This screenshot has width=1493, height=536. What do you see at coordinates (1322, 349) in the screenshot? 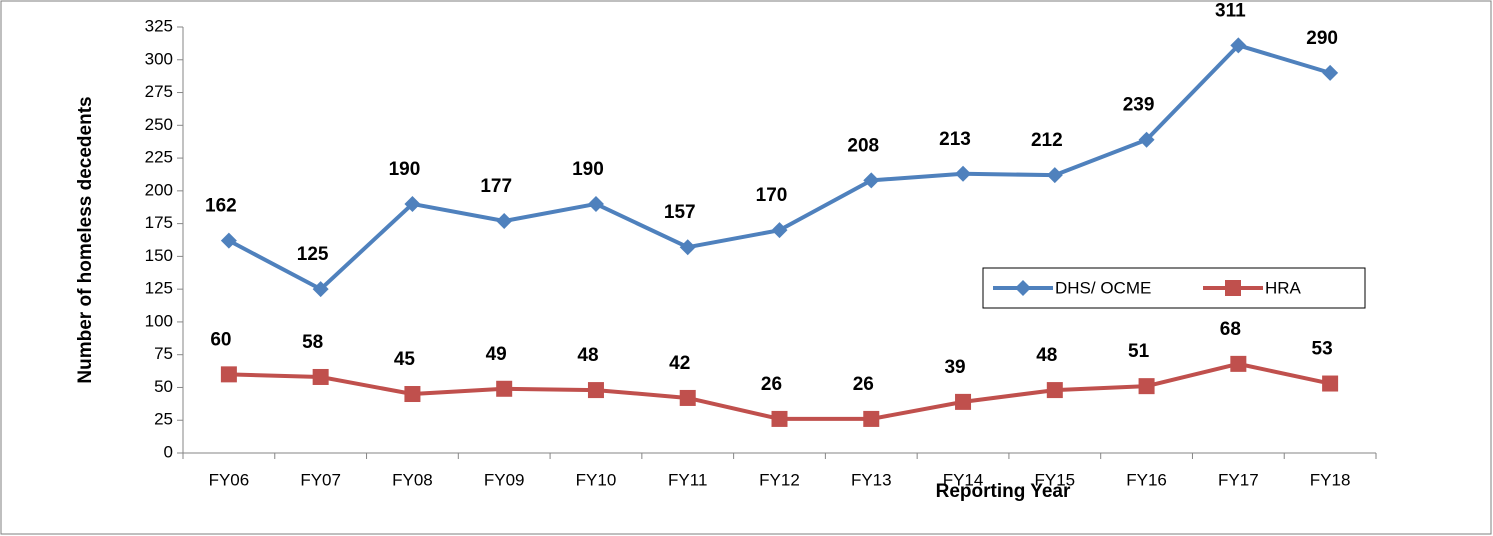
I see `data-label: 53` at bounding box center [1322, 349].